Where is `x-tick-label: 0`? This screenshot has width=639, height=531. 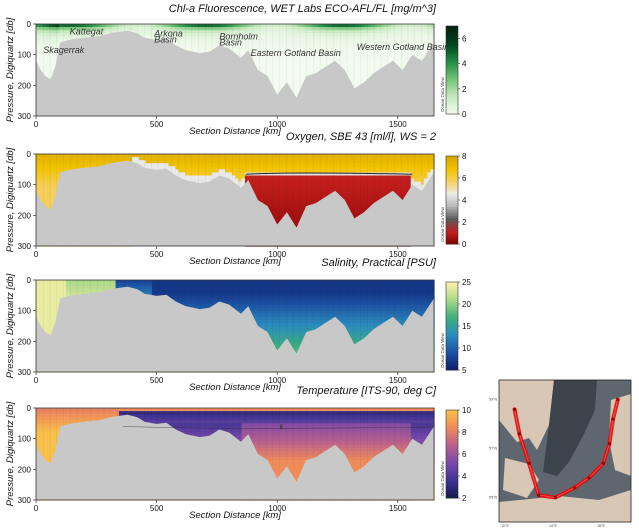
x-tick-label: 0 is located at coordinates (36, 124).